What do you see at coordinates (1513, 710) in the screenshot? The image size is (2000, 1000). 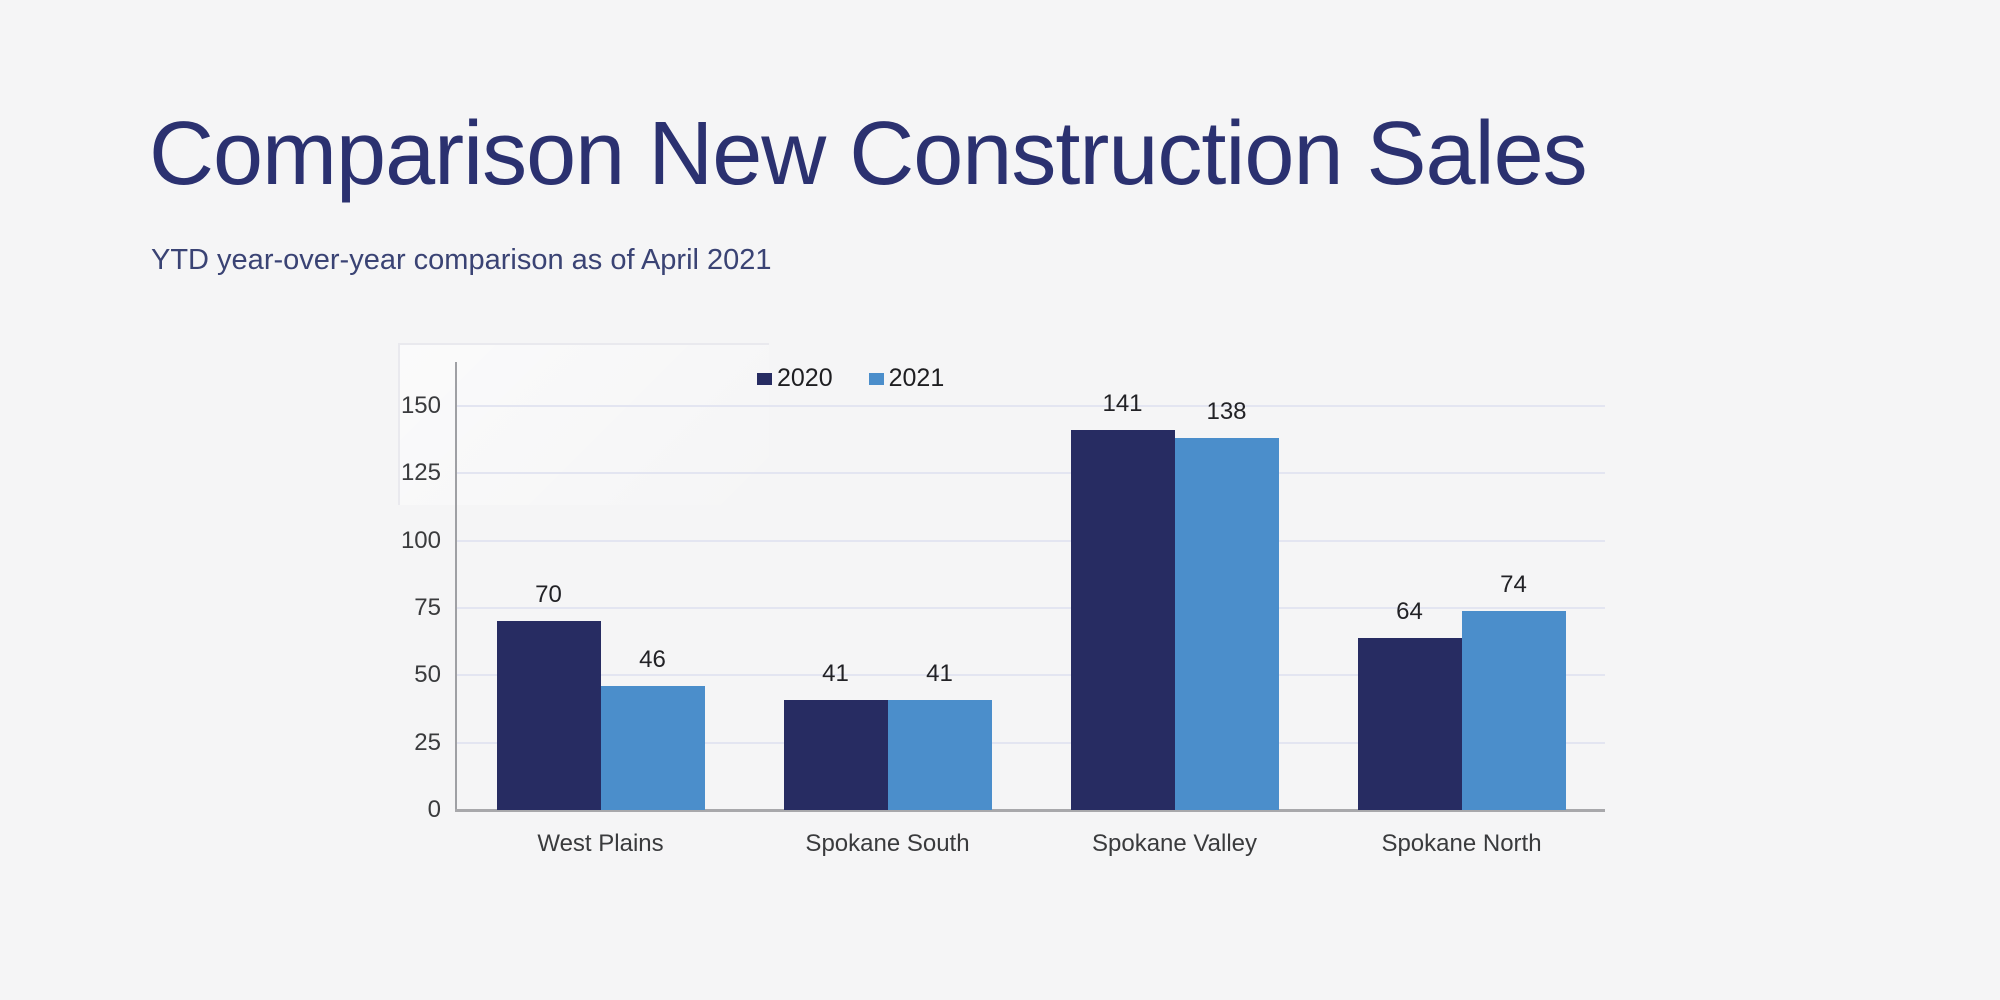 I see `bar-2021-spokane-north` at bounding box center [1513, 710].